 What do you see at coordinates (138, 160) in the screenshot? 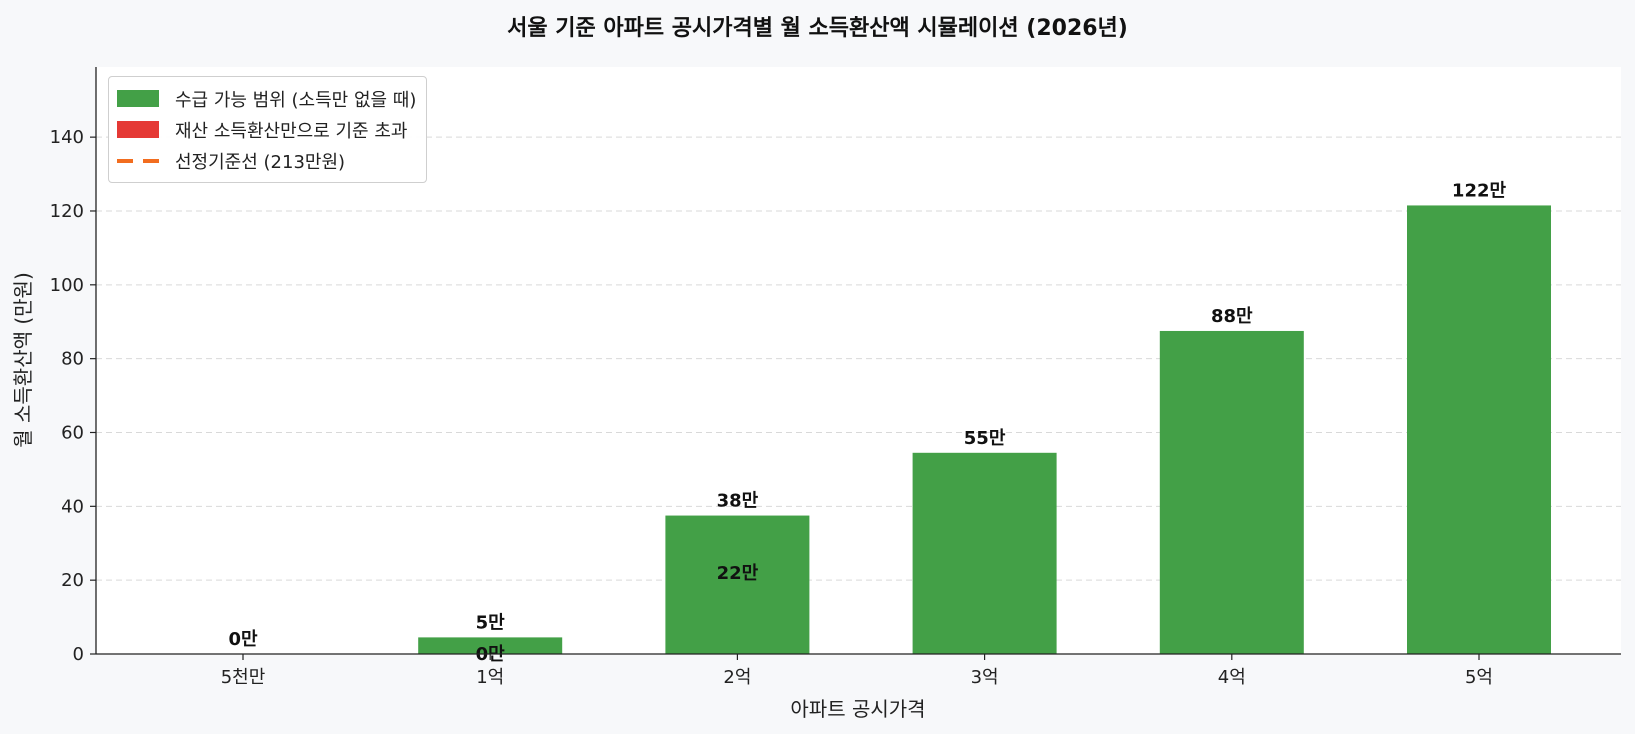
I see `legend-swatch-dashed-line` at bounding box center [138, 160].